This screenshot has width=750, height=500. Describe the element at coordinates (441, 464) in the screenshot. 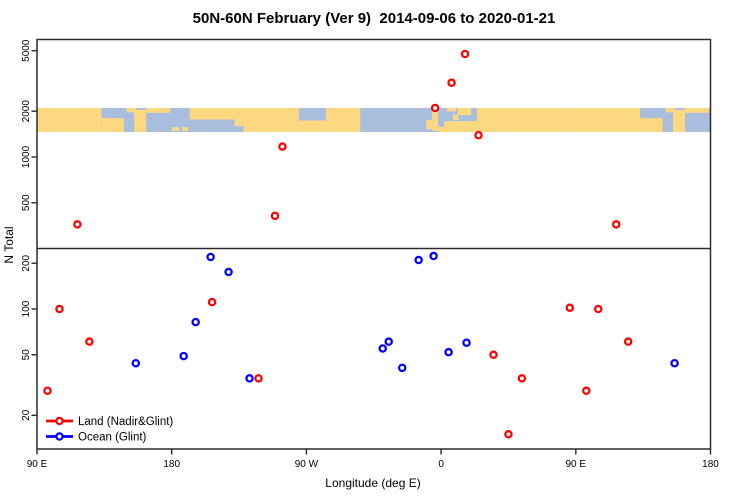

I see `x-tick-label: 0` at that location.